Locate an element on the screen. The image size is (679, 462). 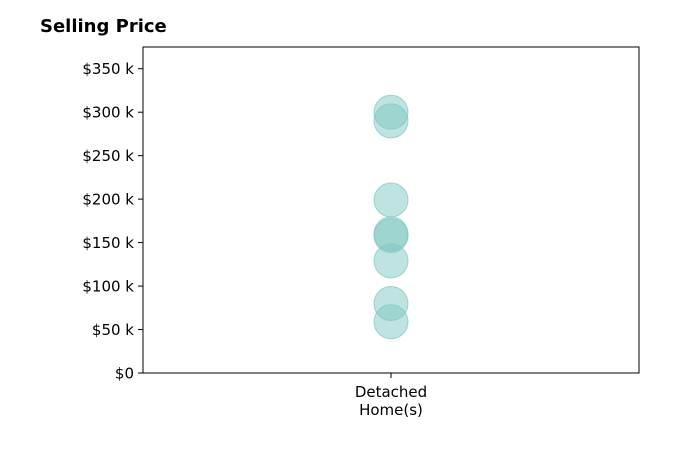
y-tick-label: $250 k is located at coordinates (108, 156).